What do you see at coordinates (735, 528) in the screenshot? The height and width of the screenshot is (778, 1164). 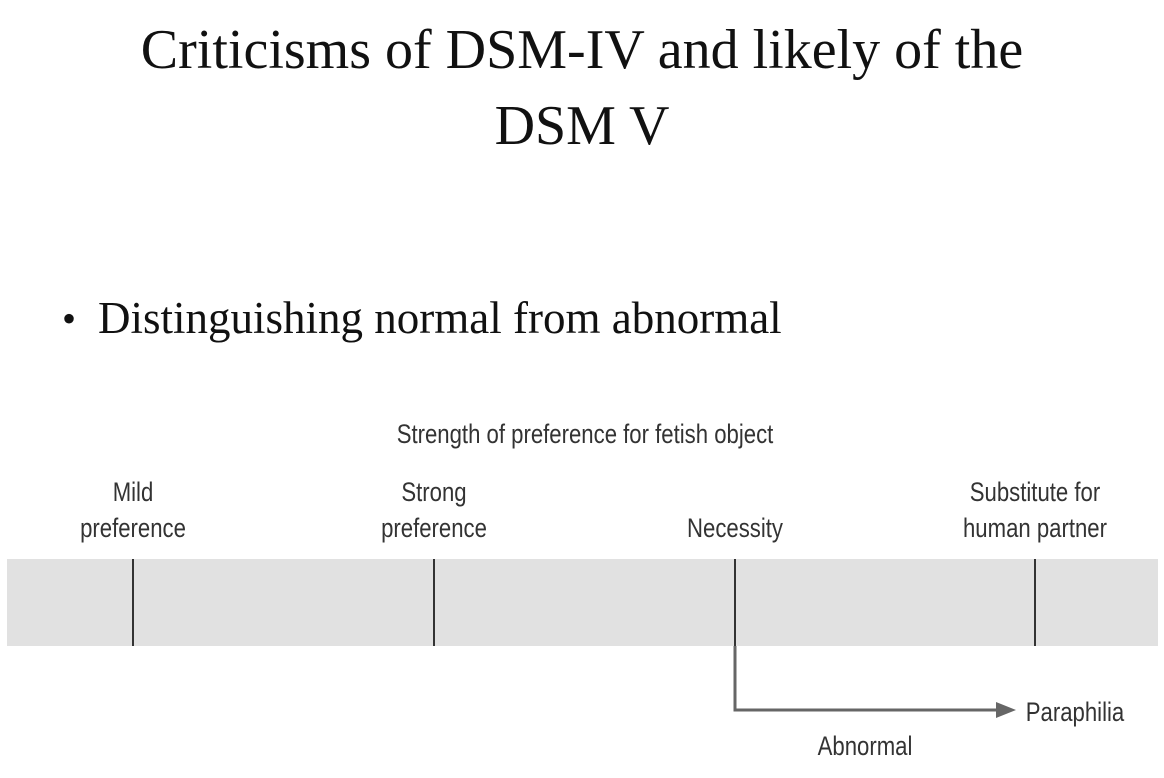 I see `level-label-line: Necessity` at bounding box center [735, 528].